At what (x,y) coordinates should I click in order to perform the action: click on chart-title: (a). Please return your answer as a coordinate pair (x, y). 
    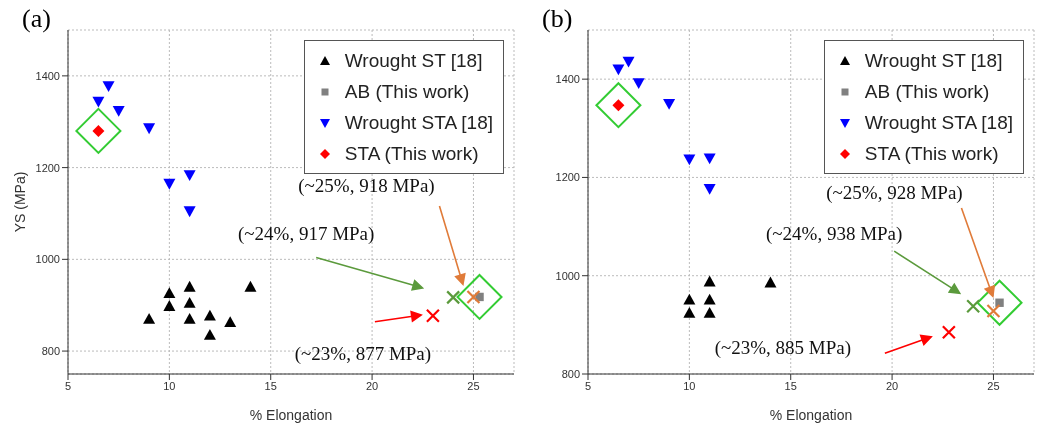
    Looking at the image, I should click on (36, 19).